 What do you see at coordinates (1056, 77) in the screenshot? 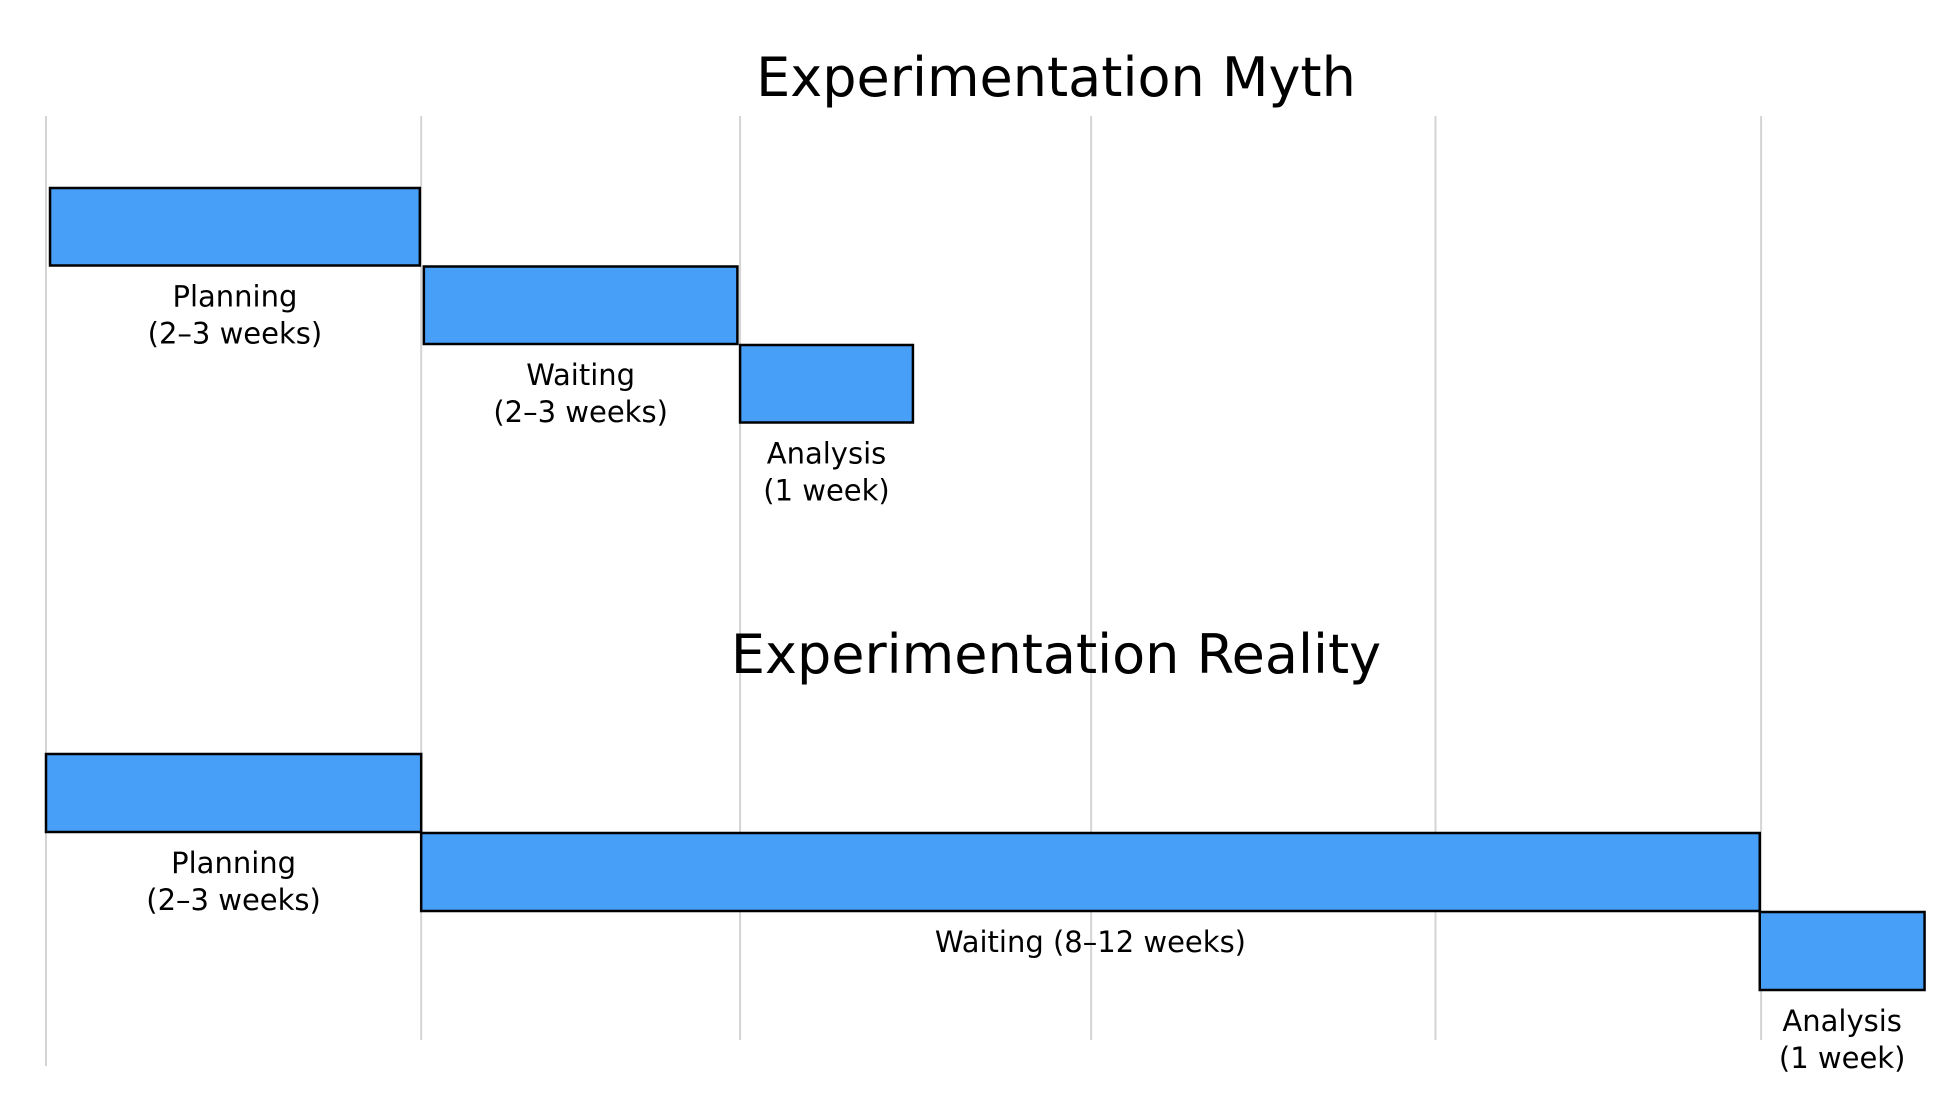
I see `chart-title: Experimentation Myth` at bounding box center [1056, 77].